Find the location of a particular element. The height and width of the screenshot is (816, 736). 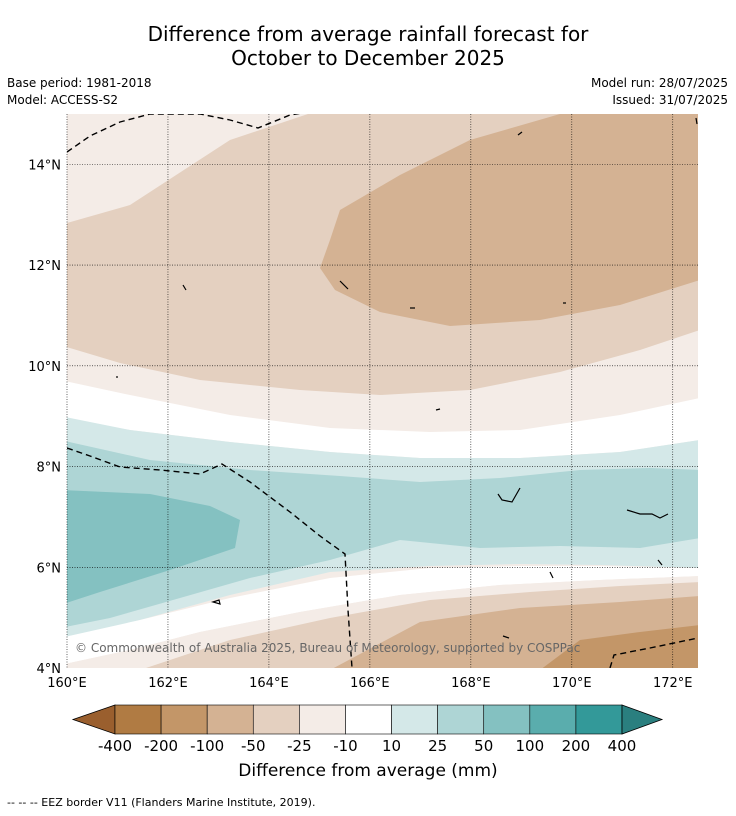

lat-label: 8°N is located at coordinates (49, 468).